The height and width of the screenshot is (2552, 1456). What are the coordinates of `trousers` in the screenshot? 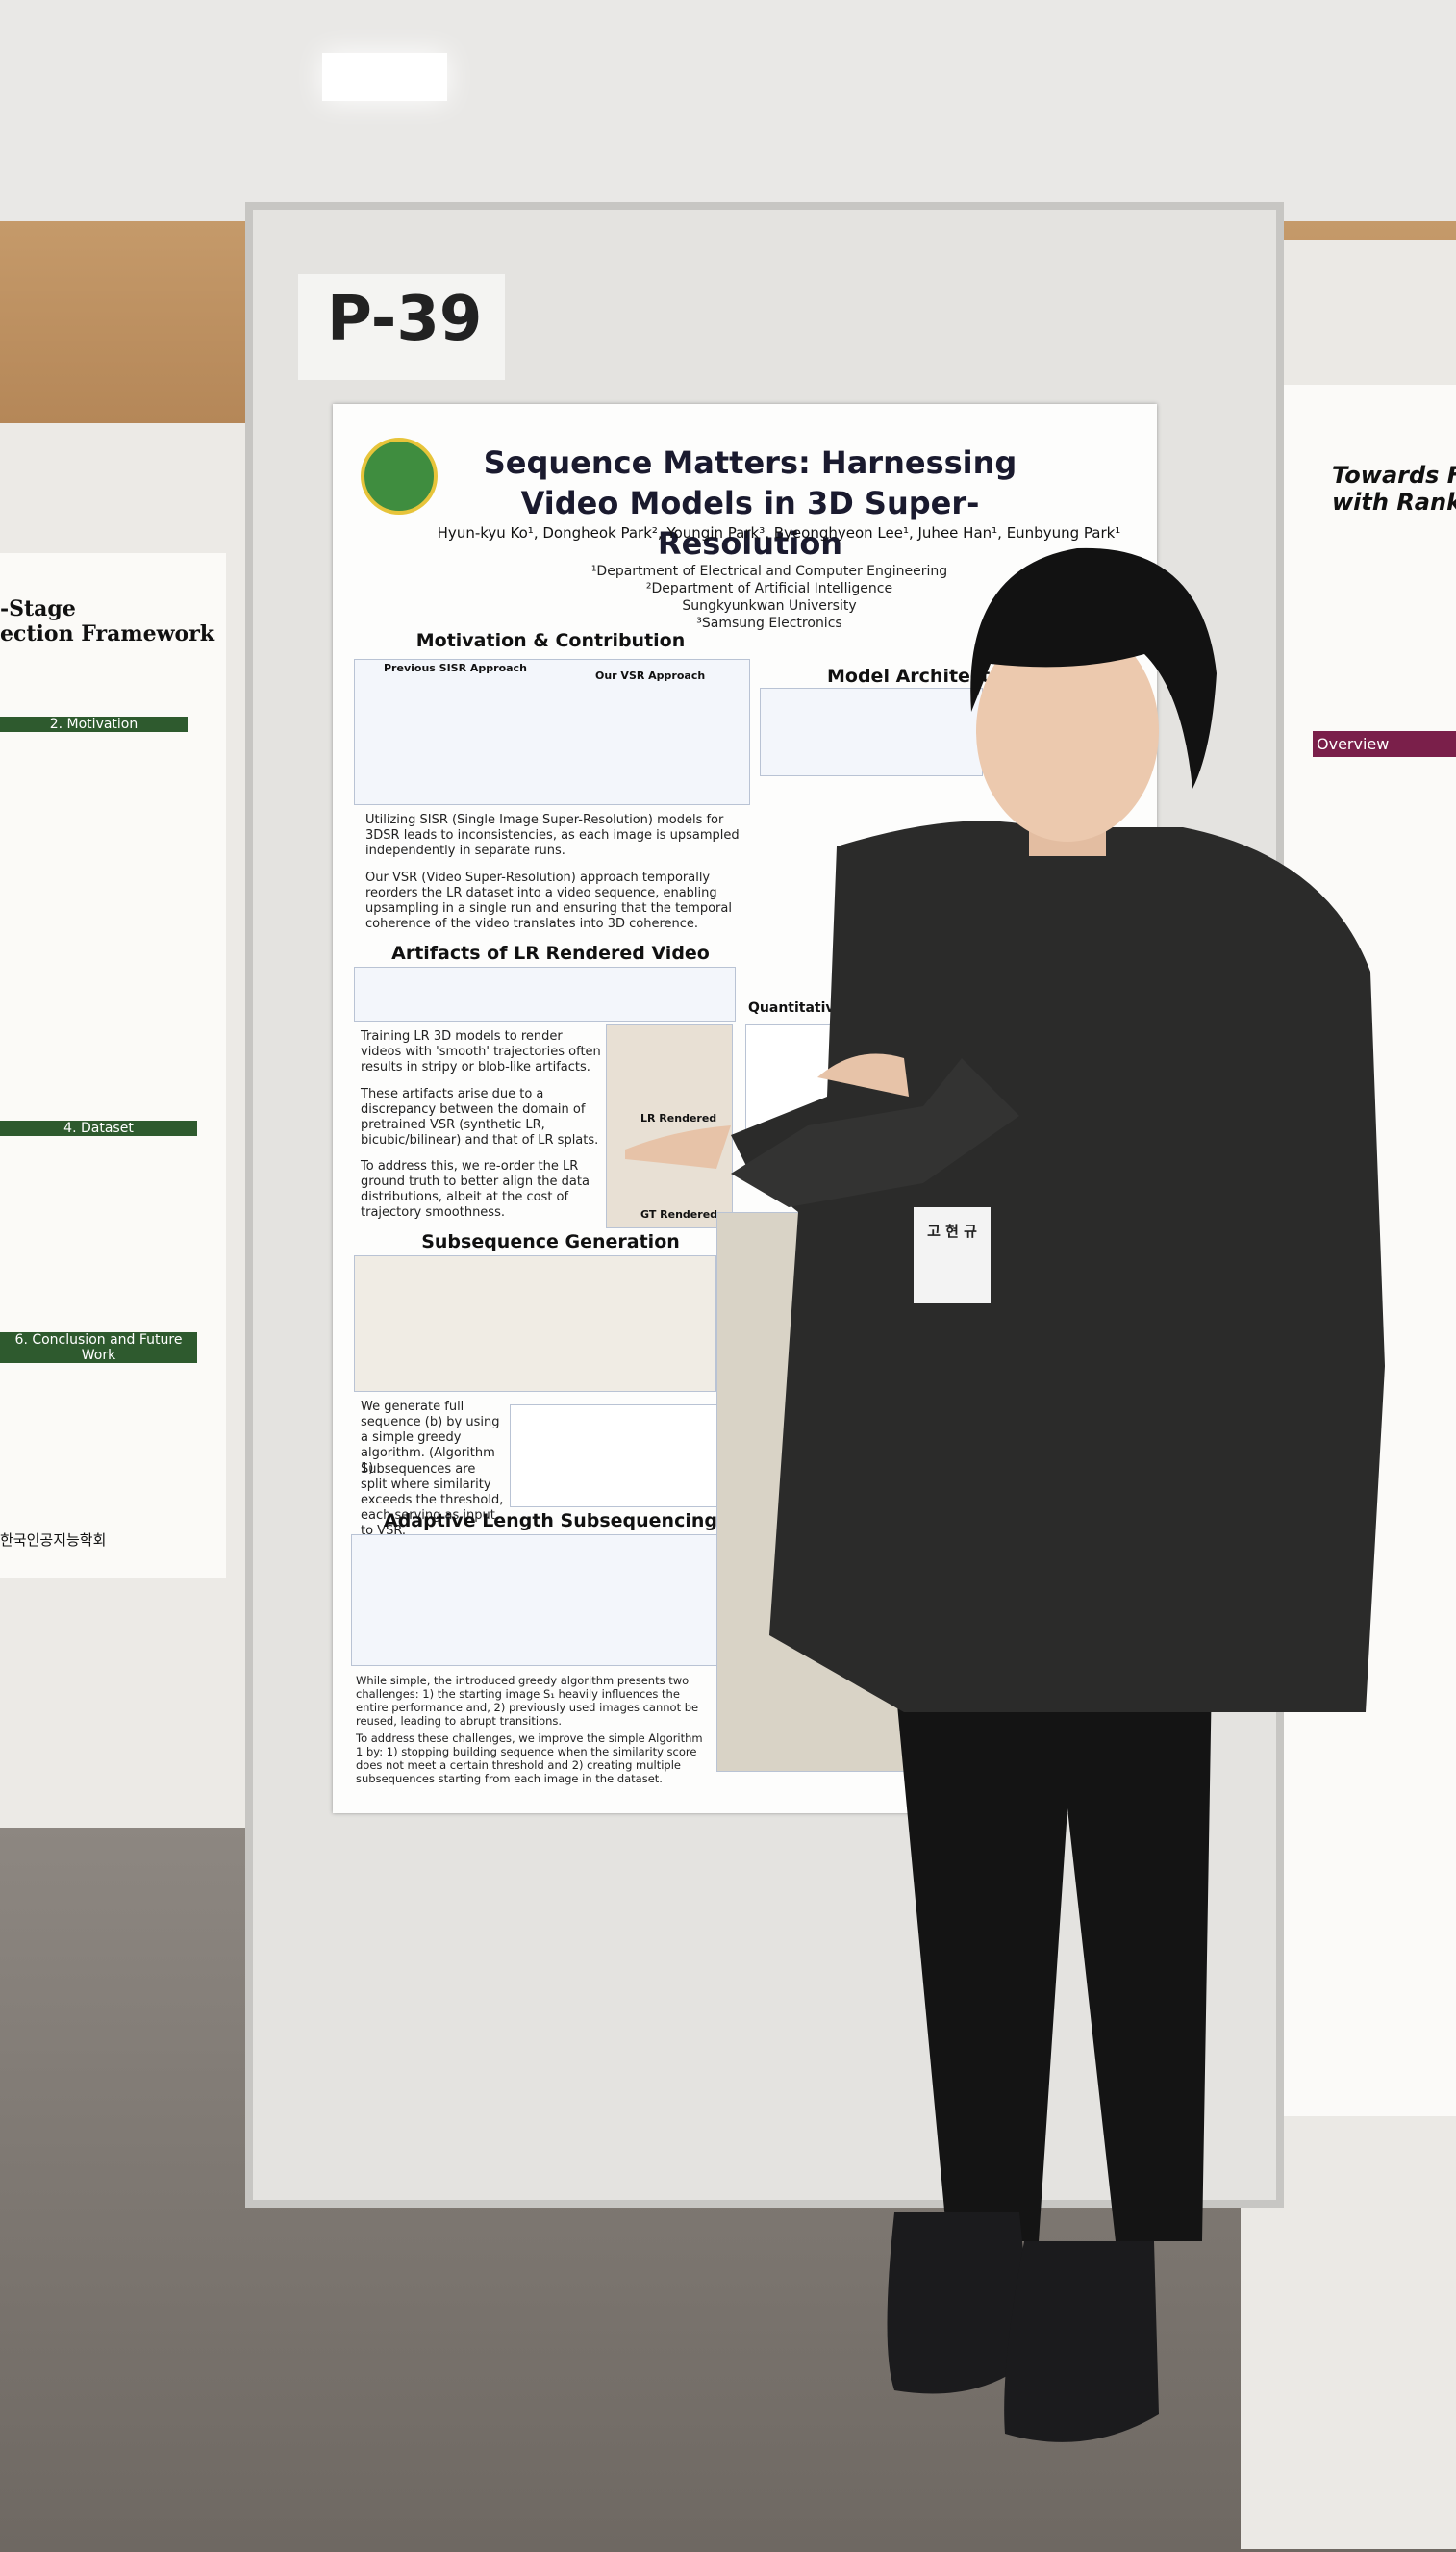 It's located at (1053, 1957).